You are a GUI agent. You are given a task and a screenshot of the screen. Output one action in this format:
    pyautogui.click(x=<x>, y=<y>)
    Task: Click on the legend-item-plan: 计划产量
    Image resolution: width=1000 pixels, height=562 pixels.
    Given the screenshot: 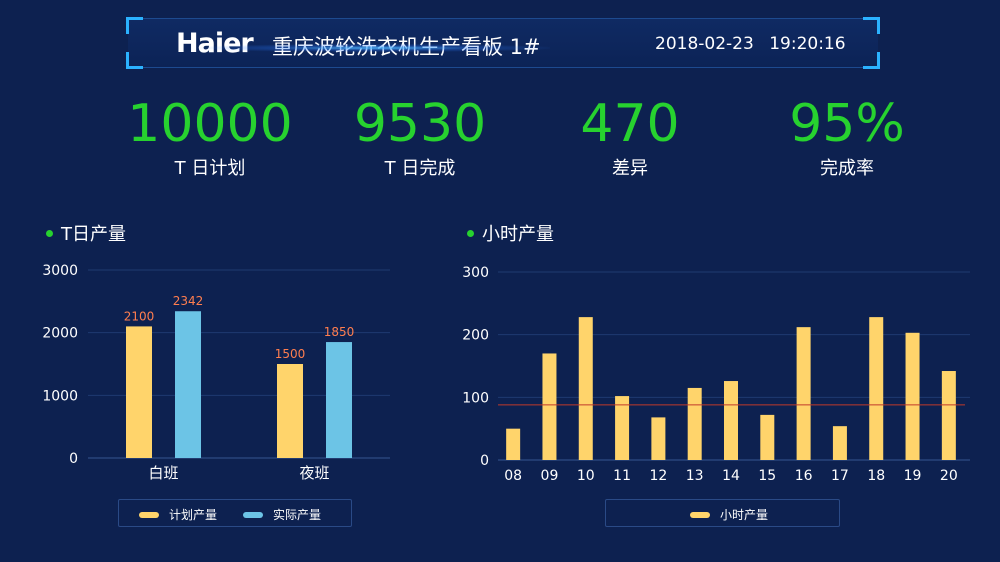 What is the action you would take?
    pyautogui.click(x=178, y=514)
    